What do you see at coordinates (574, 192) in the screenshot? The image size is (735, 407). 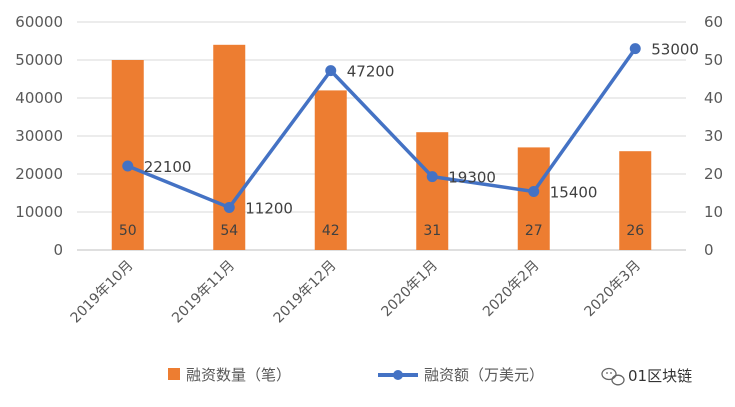 I see `line-value-label: 15400` at bounding box center [574, 192].